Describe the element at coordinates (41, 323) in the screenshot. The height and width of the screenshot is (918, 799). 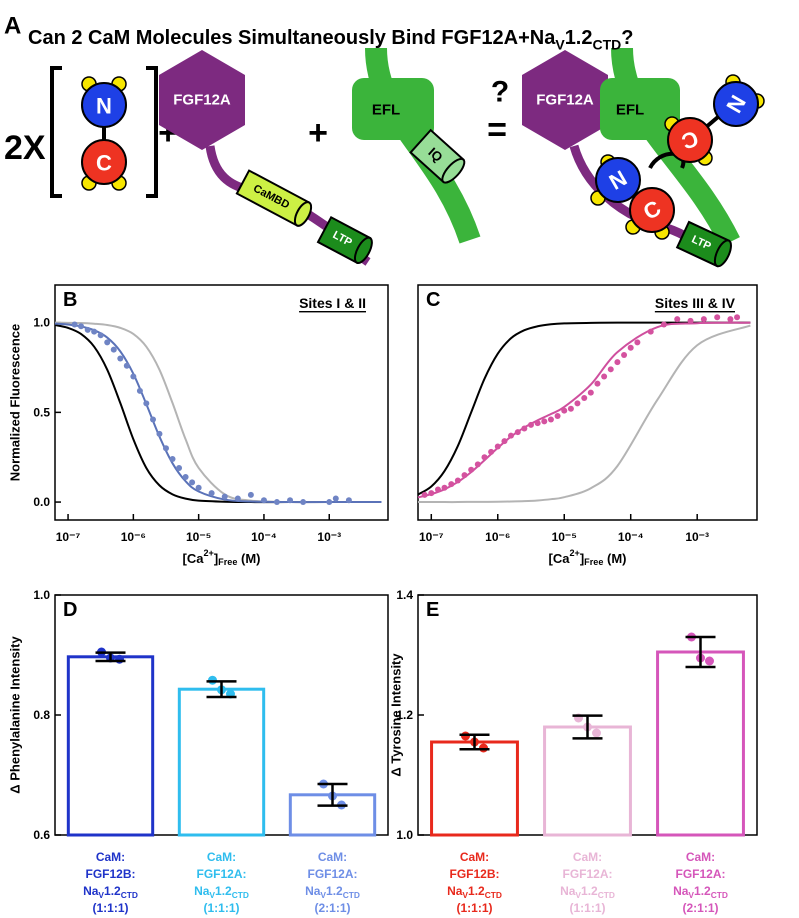
I see `y-tick-label: 1.0` at that location.